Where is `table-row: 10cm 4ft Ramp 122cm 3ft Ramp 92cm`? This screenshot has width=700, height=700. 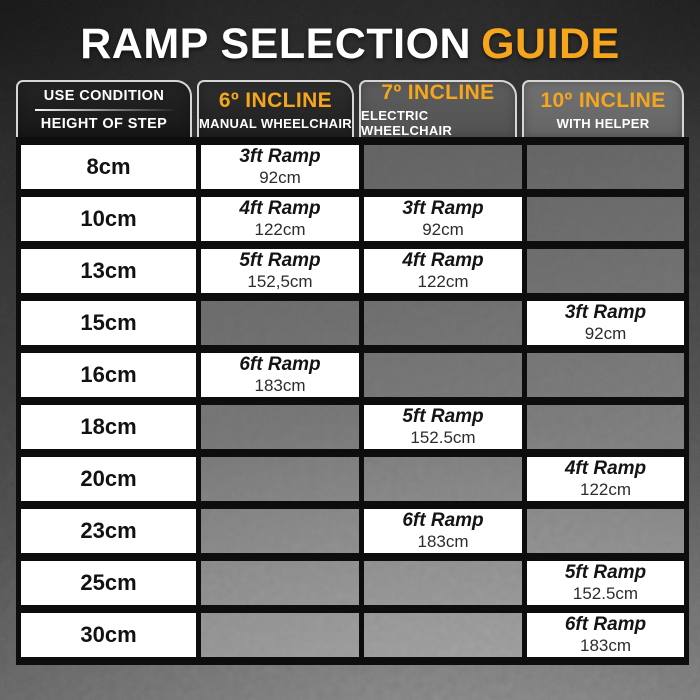 table-row: 10cm 4ft Ramp 122cm 3ft Ramp 92cm is located at coordinates (352, 219).